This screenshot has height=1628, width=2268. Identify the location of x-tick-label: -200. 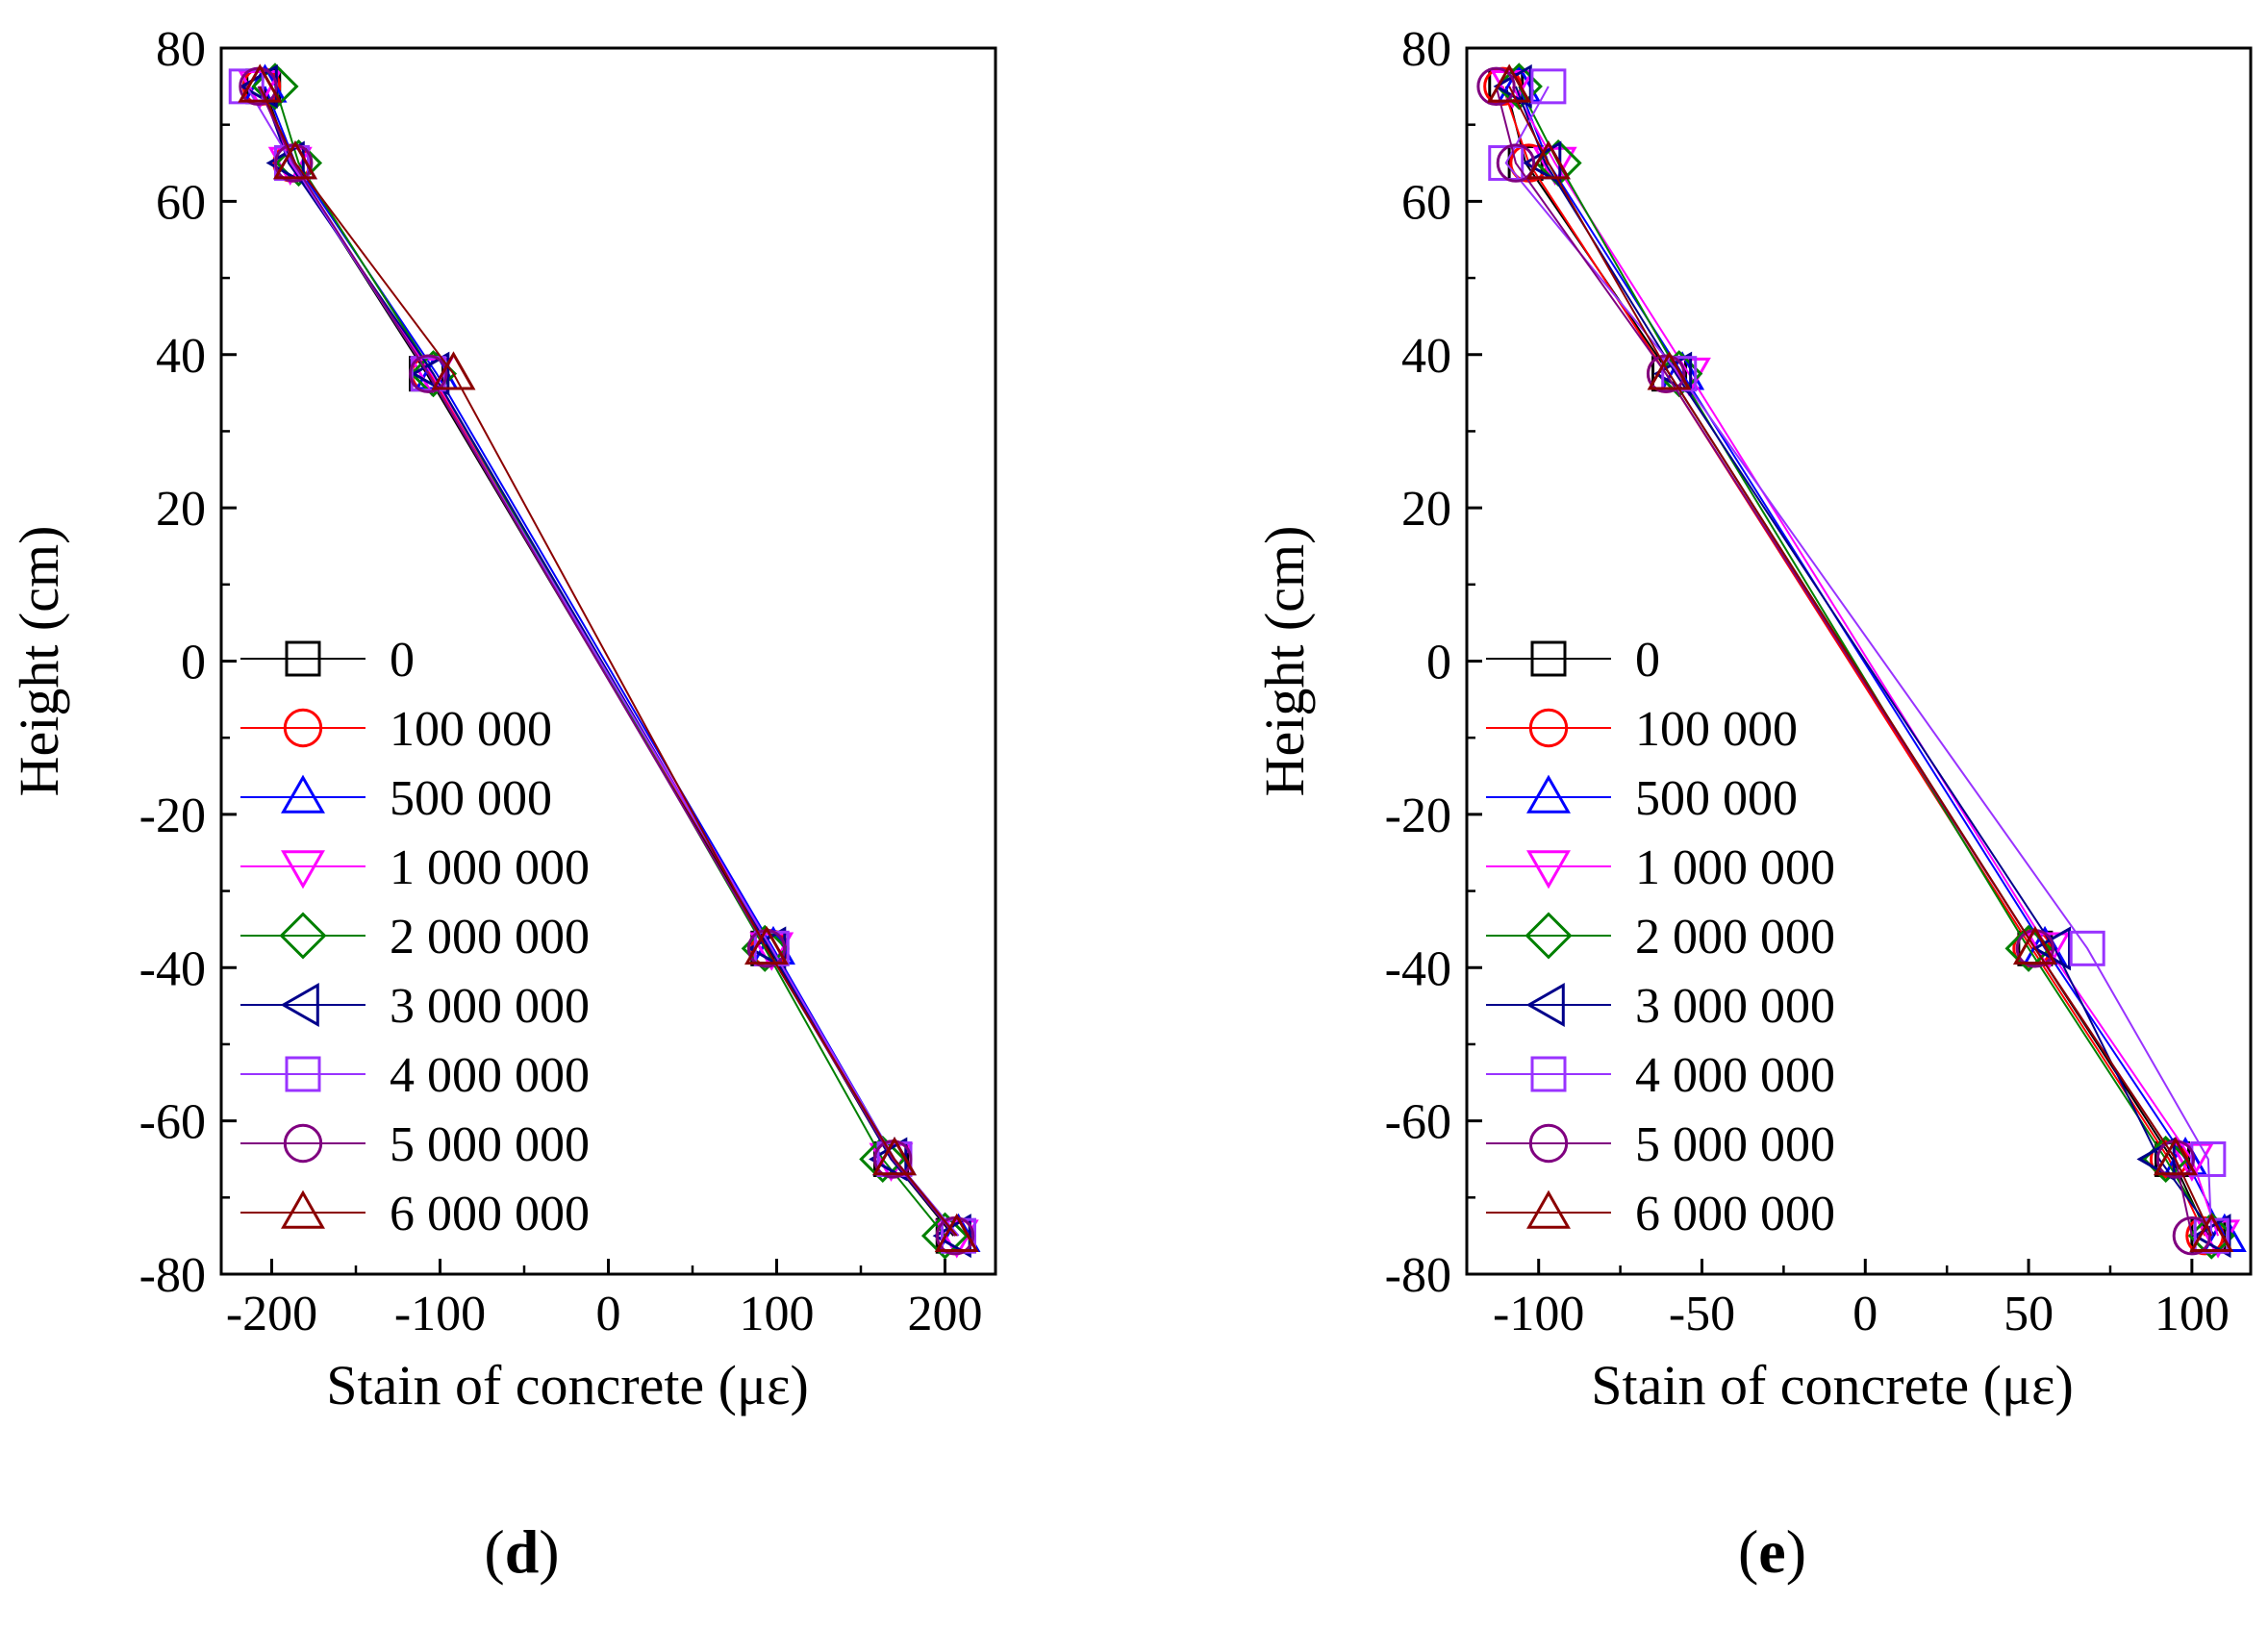
(271, 1314).